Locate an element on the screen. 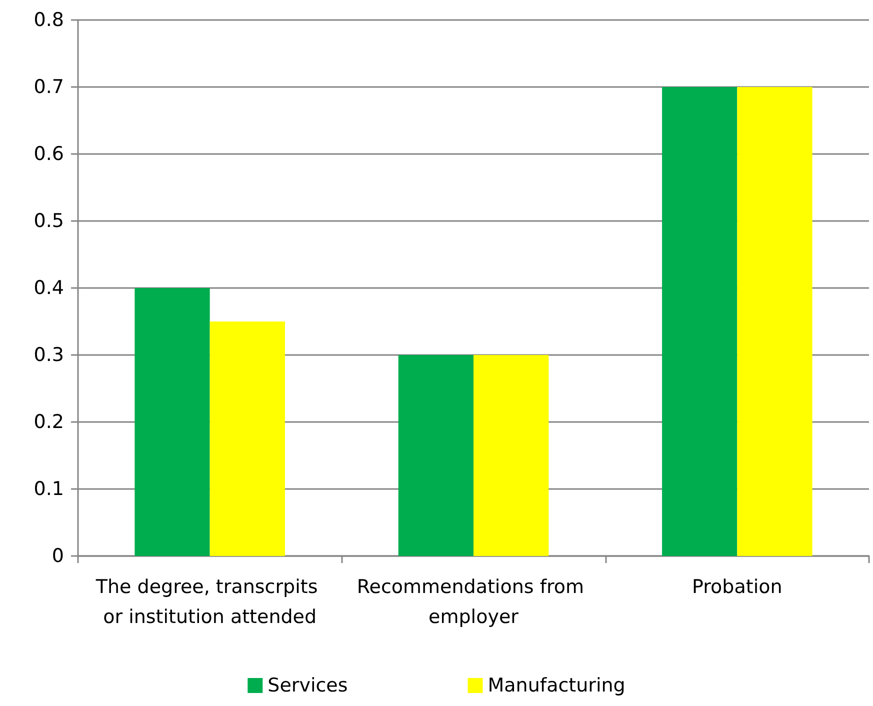  legend-label: Services is located at coordinates (308, 685).